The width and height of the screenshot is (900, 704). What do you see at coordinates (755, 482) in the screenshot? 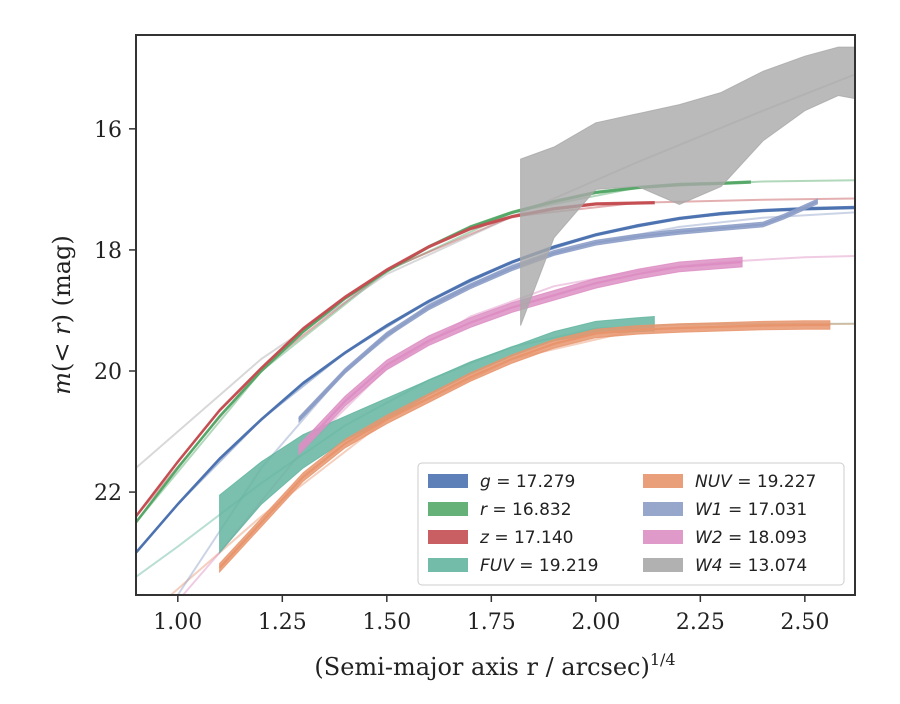
I see `legend-label-nuv: NUV = 19.227` at bounding box center [755, 482].